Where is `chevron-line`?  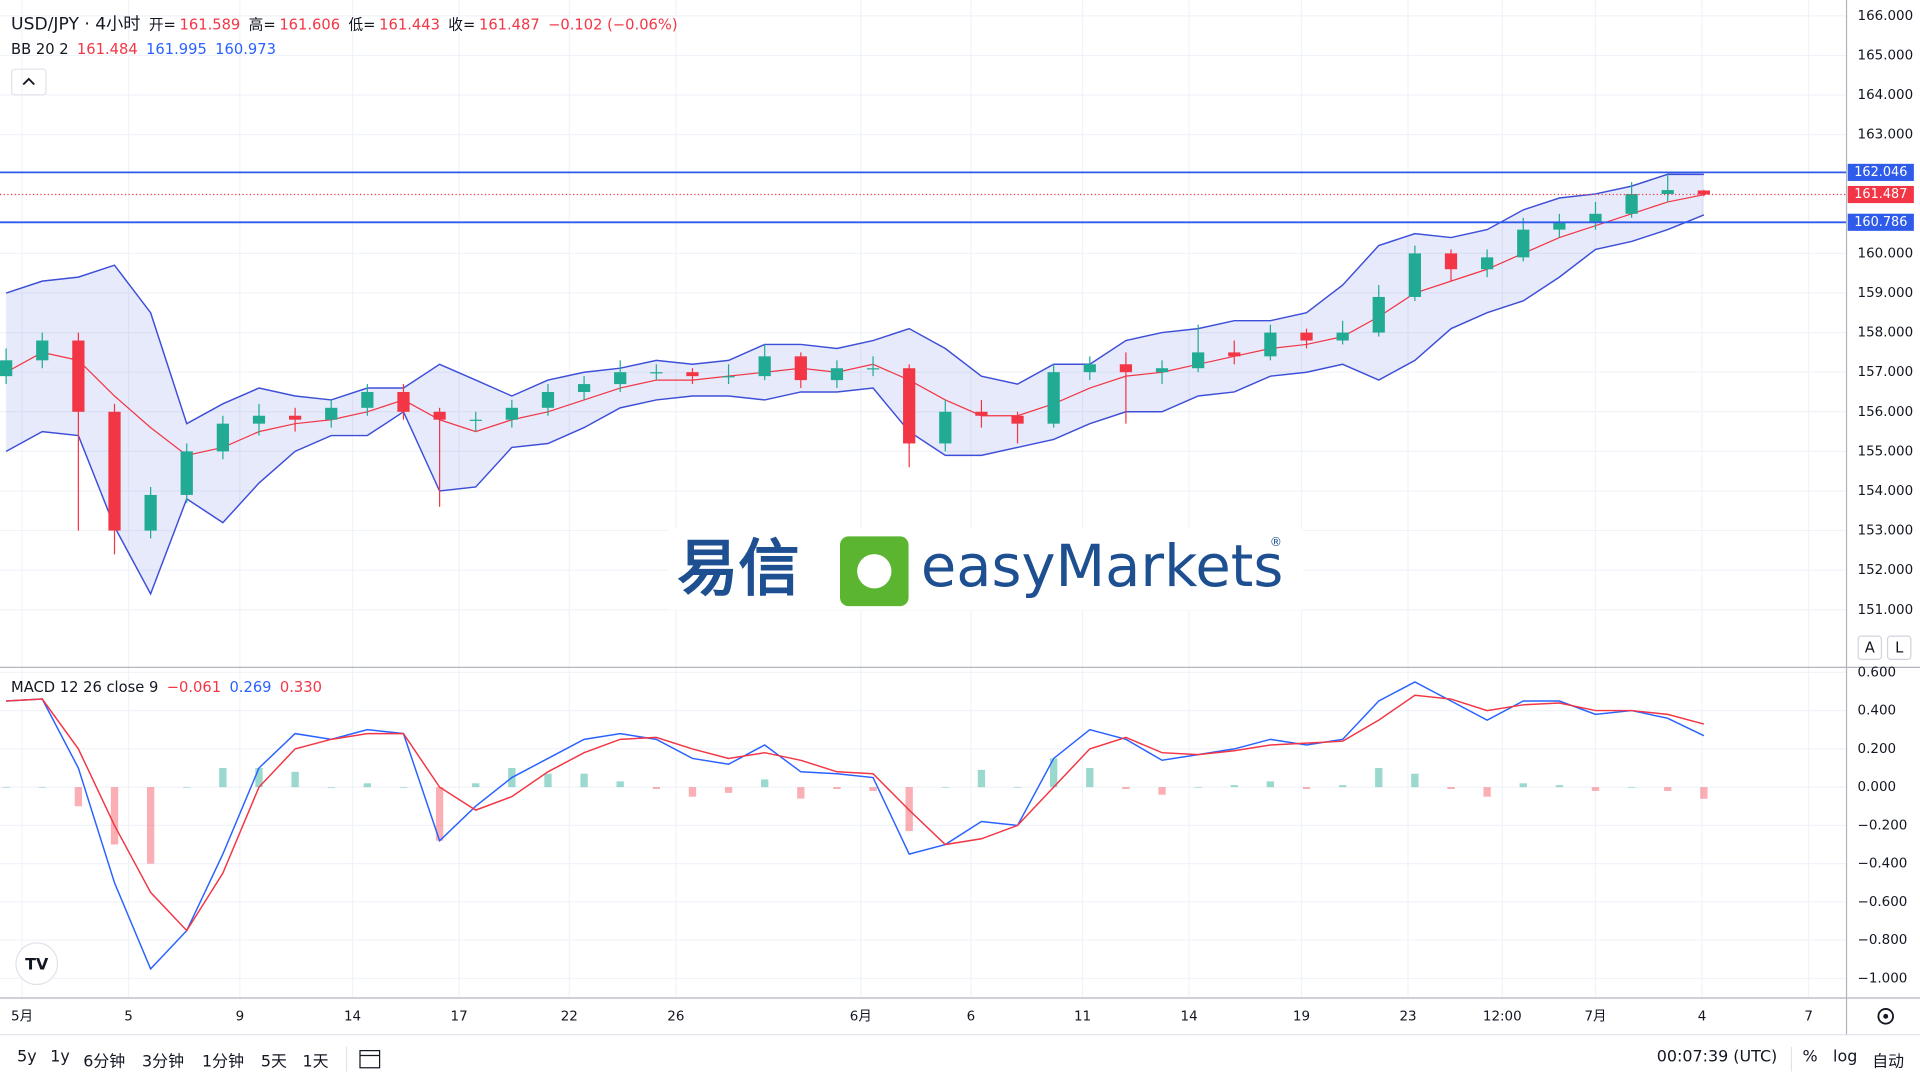 chevron-line is located at coordinates (28, 81).